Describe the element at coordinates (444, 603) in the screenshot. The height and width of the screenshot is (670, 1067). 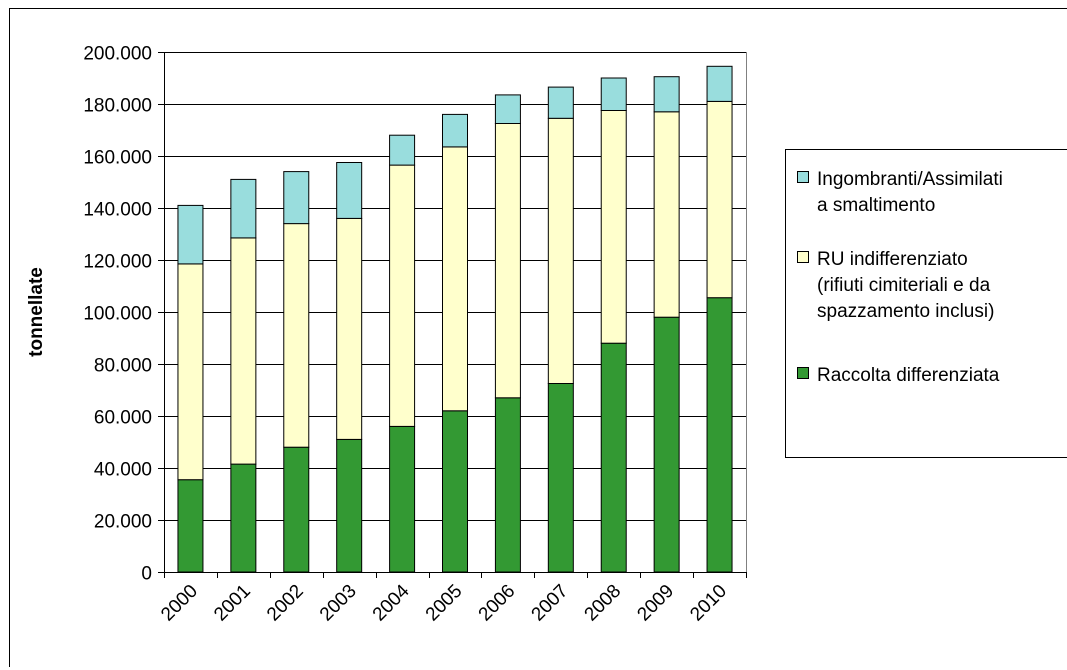
I see `x-tick-label: 2005` at that location.